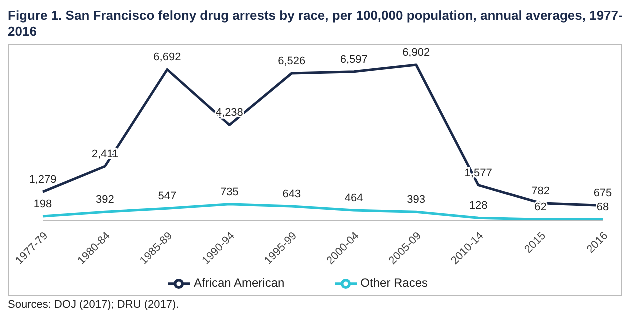 The width and height of the screenshot is (640, 330). Describe the element at coordinates (239, 283) in the screenshot. I see `legend-label: African American` at that location.